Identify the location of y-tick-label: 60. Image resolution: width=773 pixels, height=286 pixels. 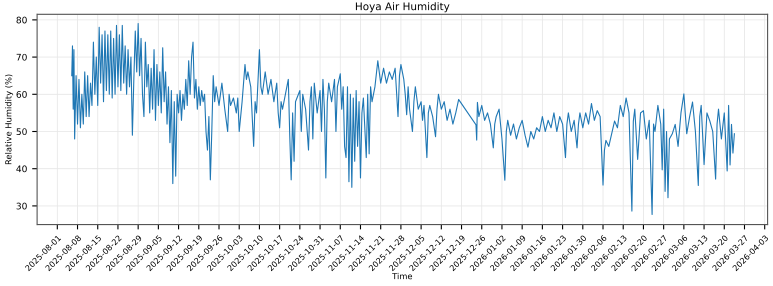
(21, 94).